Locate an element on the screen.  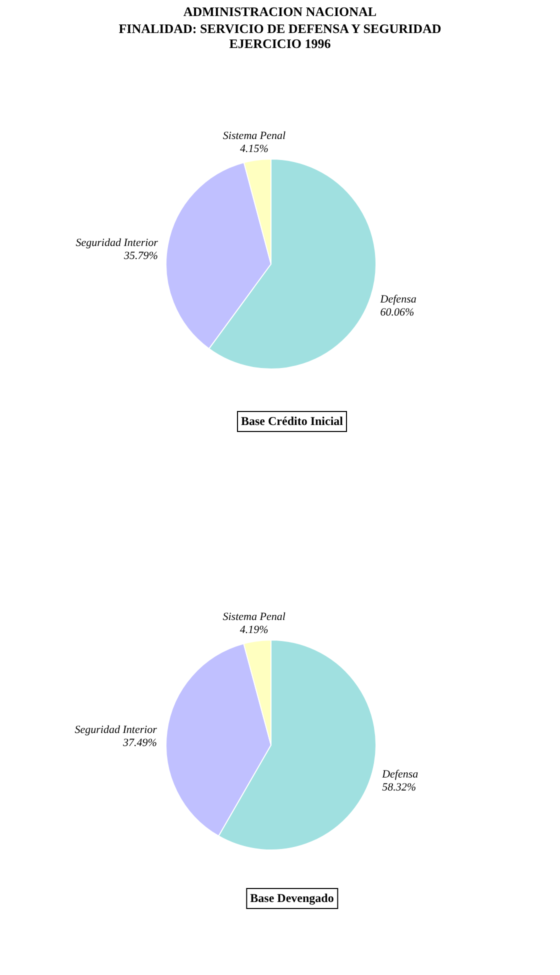
data-label: 4.15% is located at coordinates (254, 149).